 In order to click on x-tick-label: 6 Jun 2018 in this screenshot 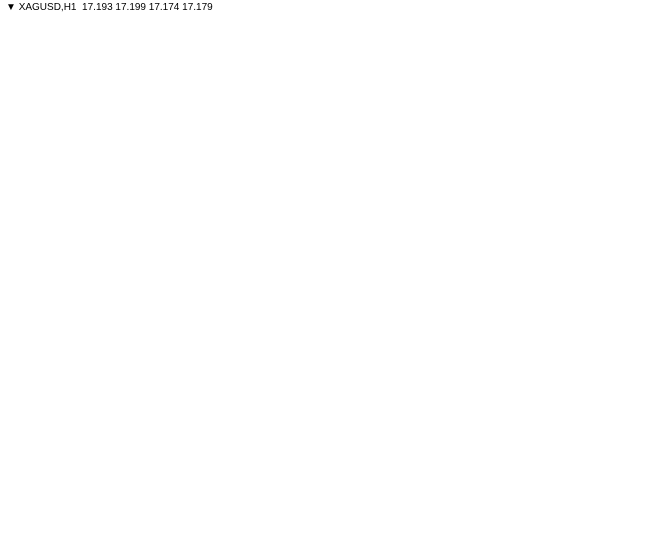, I will do `click(27, 540)`.